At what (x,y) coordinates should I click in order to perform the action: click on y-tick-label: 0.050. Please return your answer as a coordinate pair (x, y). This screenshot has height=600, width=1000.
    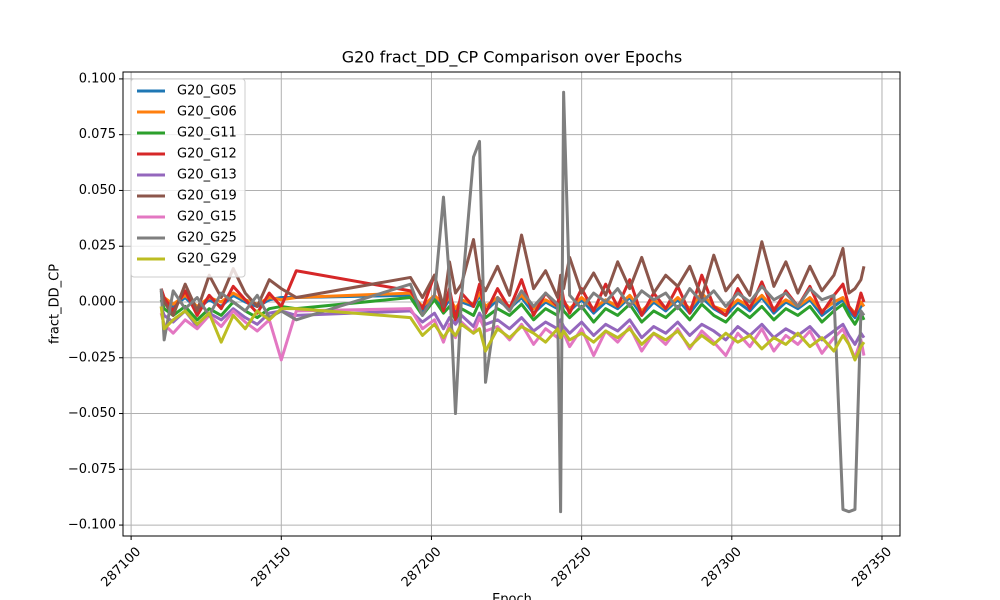
    Looking at the image, I should click on (97, 190).